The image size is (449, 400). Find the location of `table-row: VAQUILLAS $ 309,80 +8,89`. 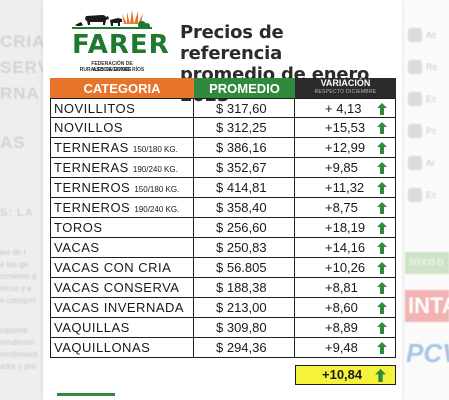

table-row: VAQUILLAS $ 309,80 +8,89 is located at coordinates (223, 328).